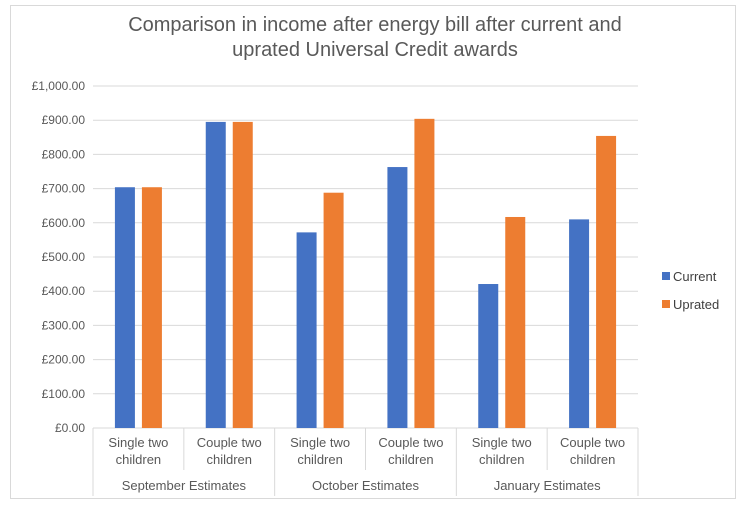 This screenshot has height=513, width=750. I want to click on y-tick-label: £600.00, so click(64, 223).